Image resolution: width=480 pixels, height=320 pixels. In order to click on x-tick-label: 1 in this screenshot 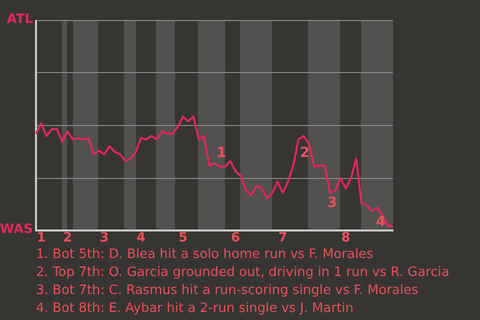, I will do `click(41, 238)`.